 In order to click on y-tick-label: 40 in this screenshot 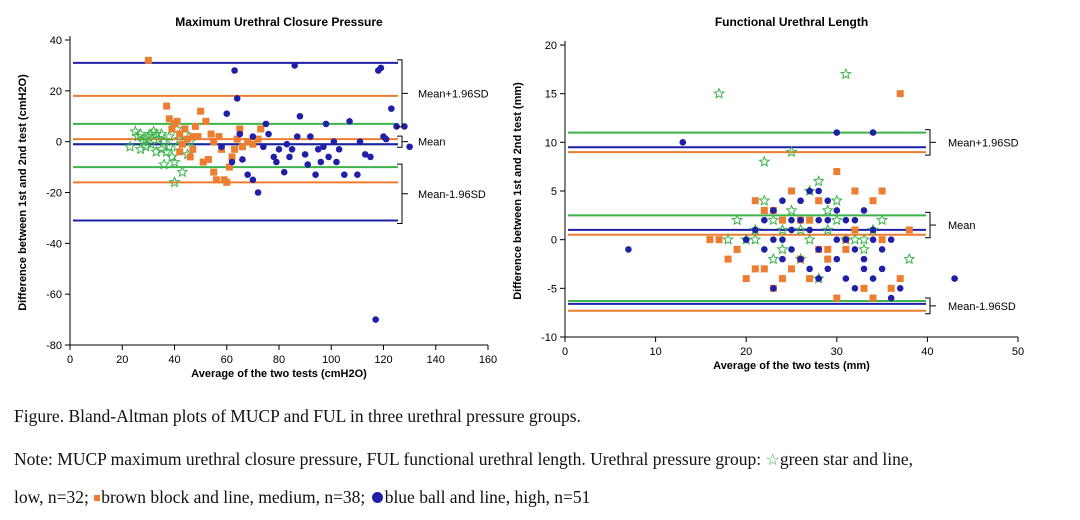, I will do `click(56, 41)`.